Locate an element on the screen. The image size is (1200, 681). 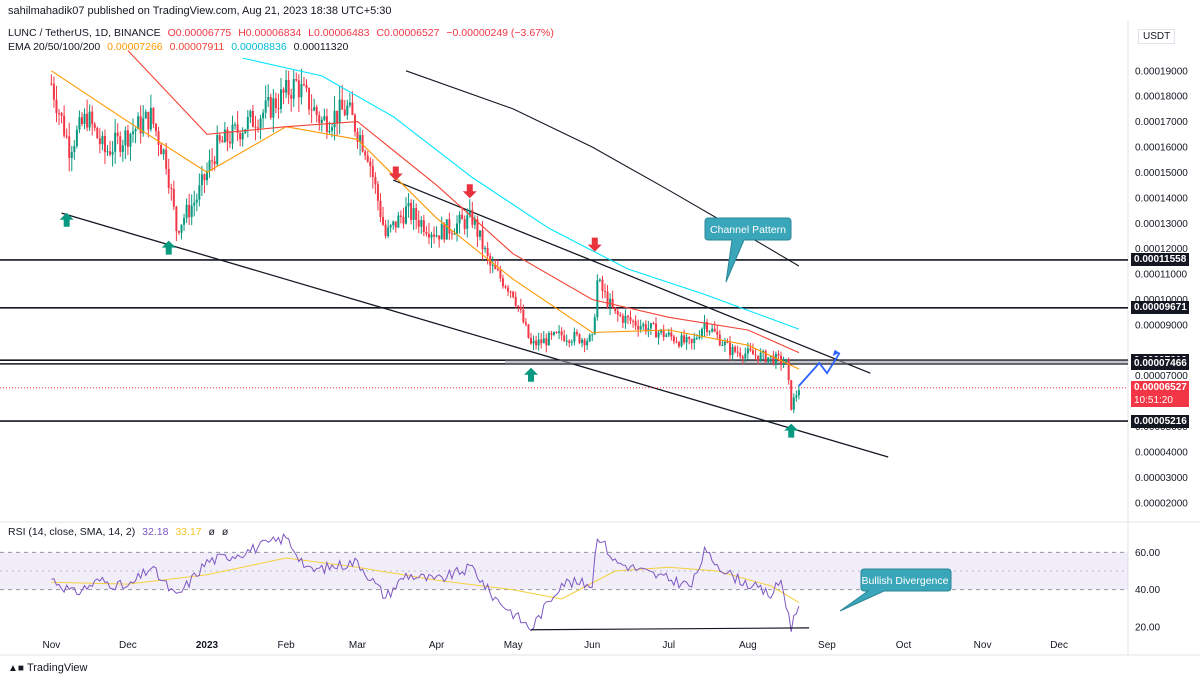
ema-line-ema200 is located at coordinates (602, 168).